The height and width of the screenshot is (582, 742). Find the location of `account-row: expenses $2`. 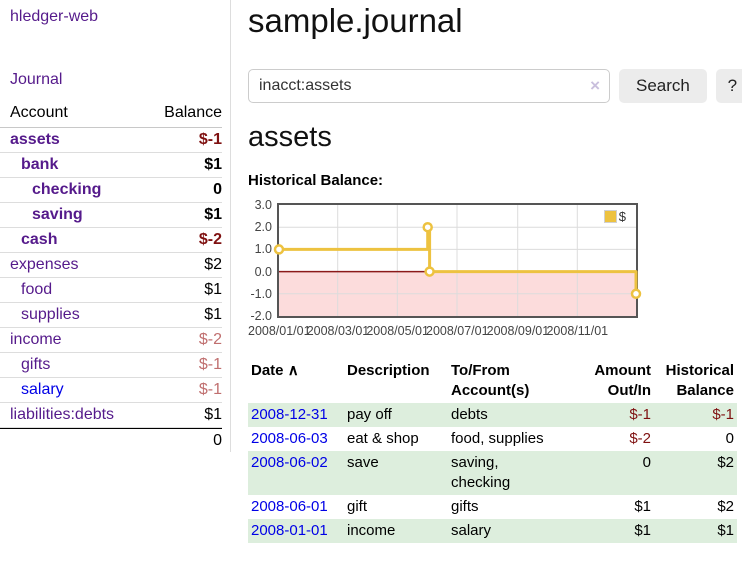

account-row: expenses $2 is located at coordinates (111, 265).